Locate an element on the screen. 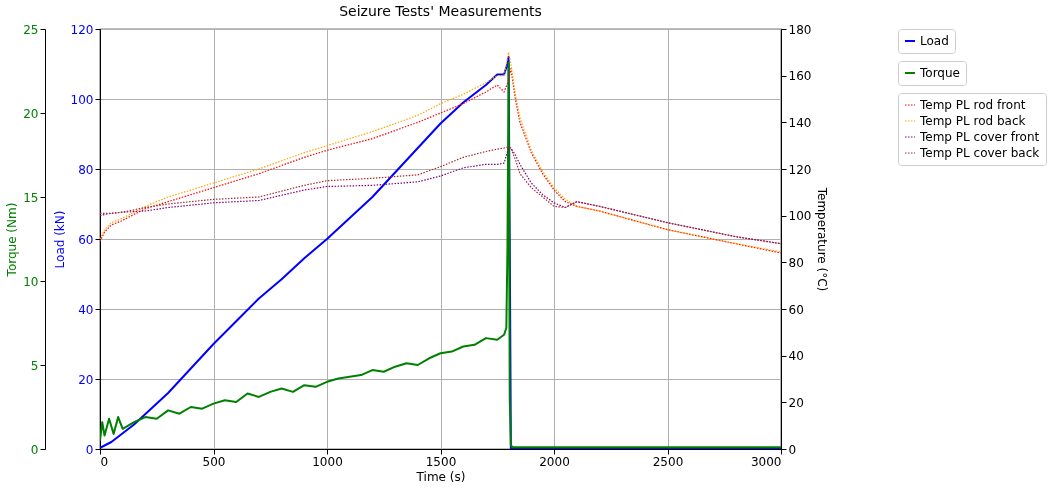 Image resolution: width=1051 pixels, height=490 pixels. y2-tick-label: 180 is located at coordinates (800, 29).